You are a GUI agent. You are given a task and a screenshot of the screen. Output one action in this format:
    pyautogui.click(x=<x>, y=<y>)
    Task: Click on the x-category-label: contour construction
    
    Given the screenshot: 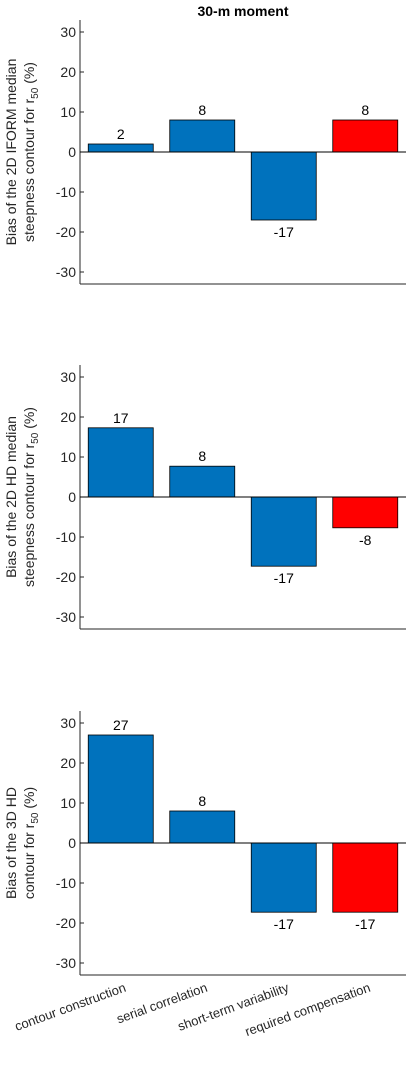 What is the action you would take?
    pyautogui.click(x=70, y=1007)
    